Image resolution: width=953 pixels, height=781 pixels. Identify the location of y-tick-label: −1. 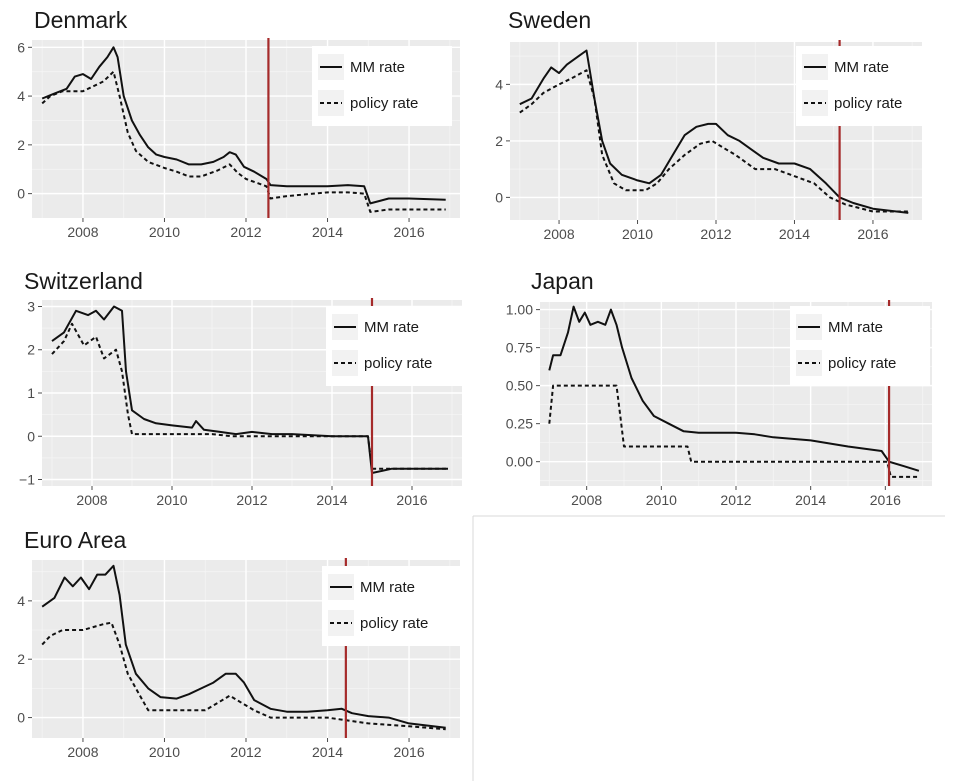
(27, 480).